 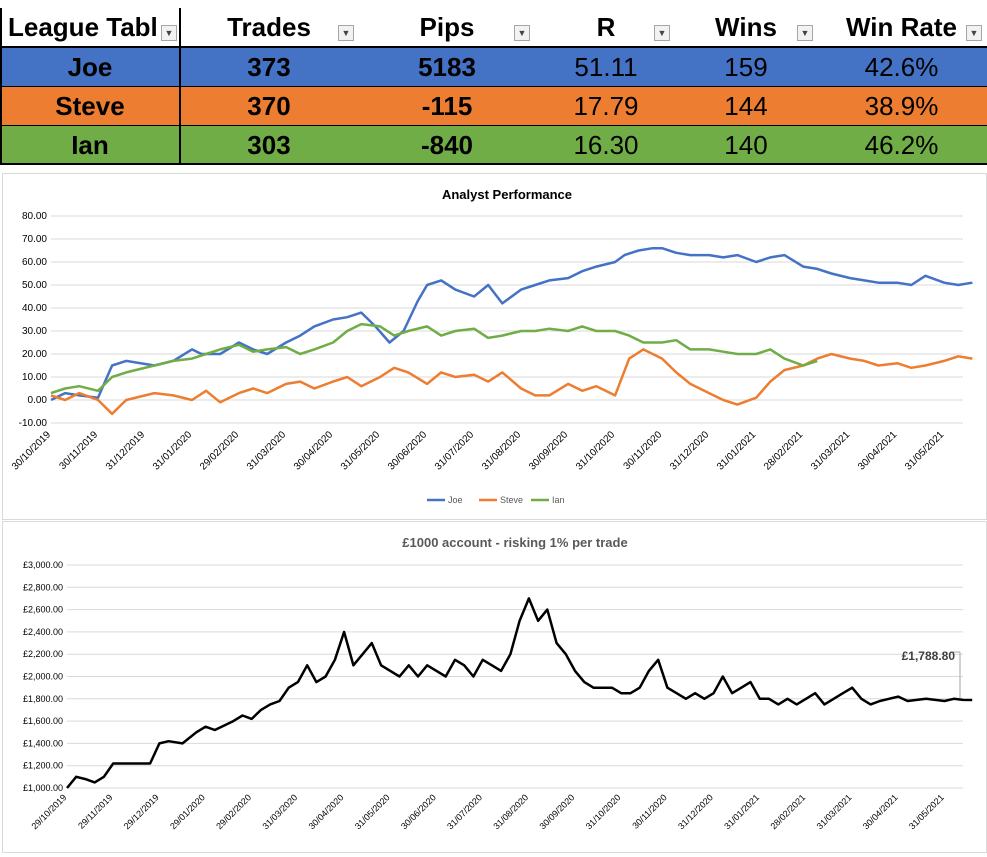 What do you see at coordinates (493, 106) in the screenshot?
I see `table-row: Steve 370 -115 17.79 144 38.9%` at bounding box center [493, 106].